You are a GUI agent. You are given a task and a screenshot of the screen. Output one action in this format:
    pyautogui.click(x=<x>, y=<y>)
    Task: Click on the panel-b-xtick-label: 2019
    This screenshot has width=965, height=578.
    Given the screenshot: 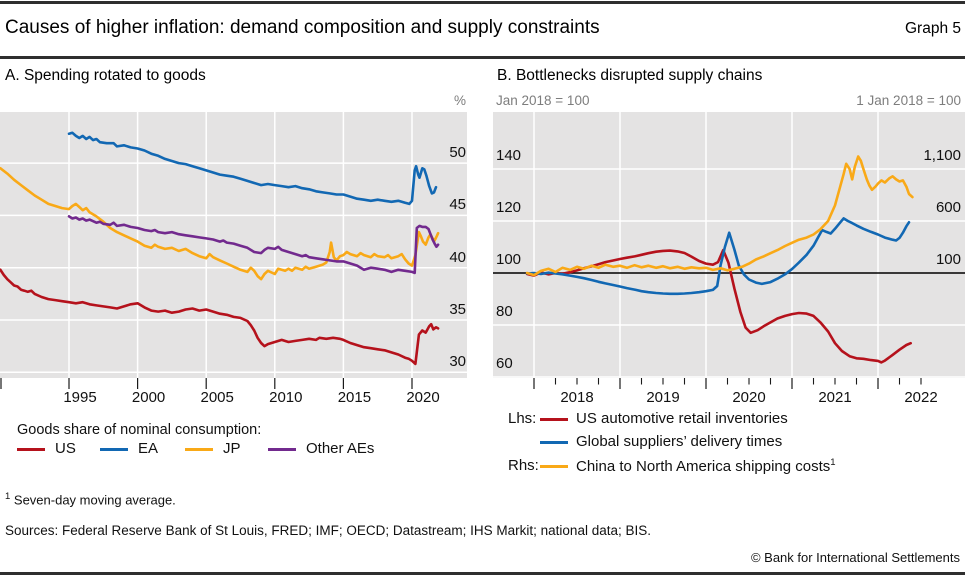 What is the action you would take?
    pyautogui.click(x=663, y=397)
    